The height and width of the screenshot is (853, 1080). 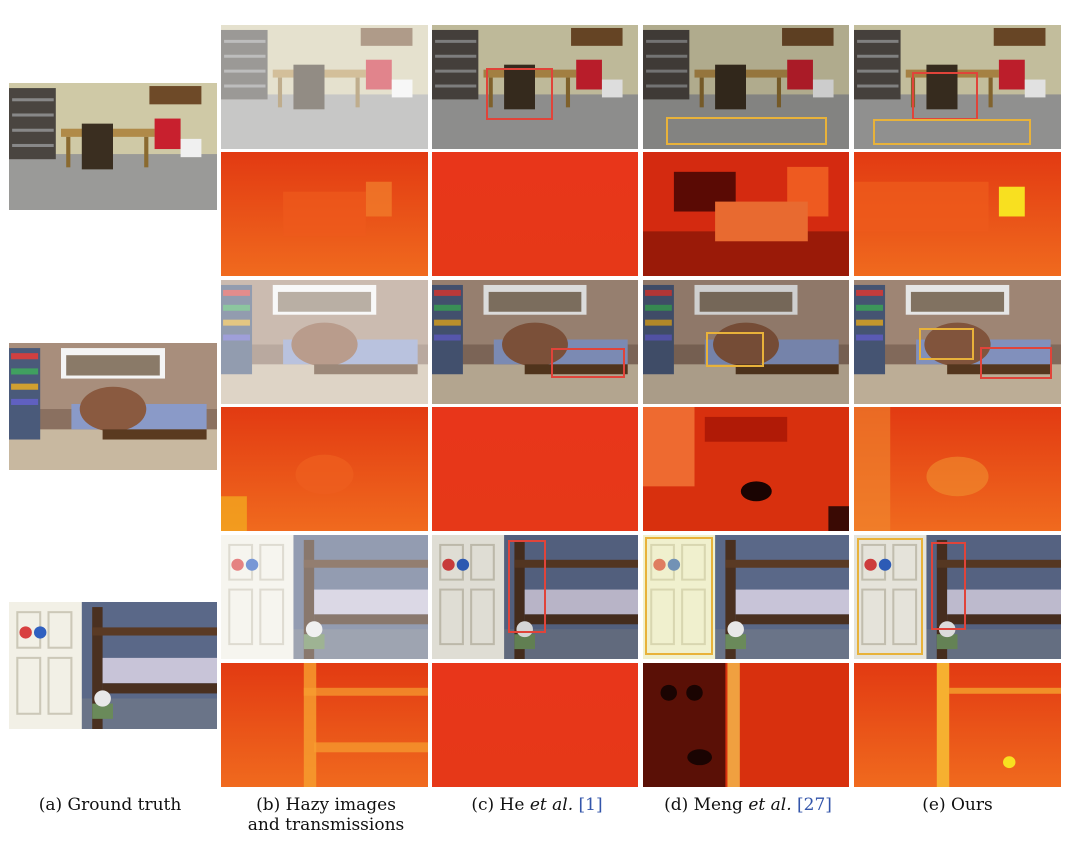 I want to click on caption-d-citation: [27], so click(x=814, y=805).